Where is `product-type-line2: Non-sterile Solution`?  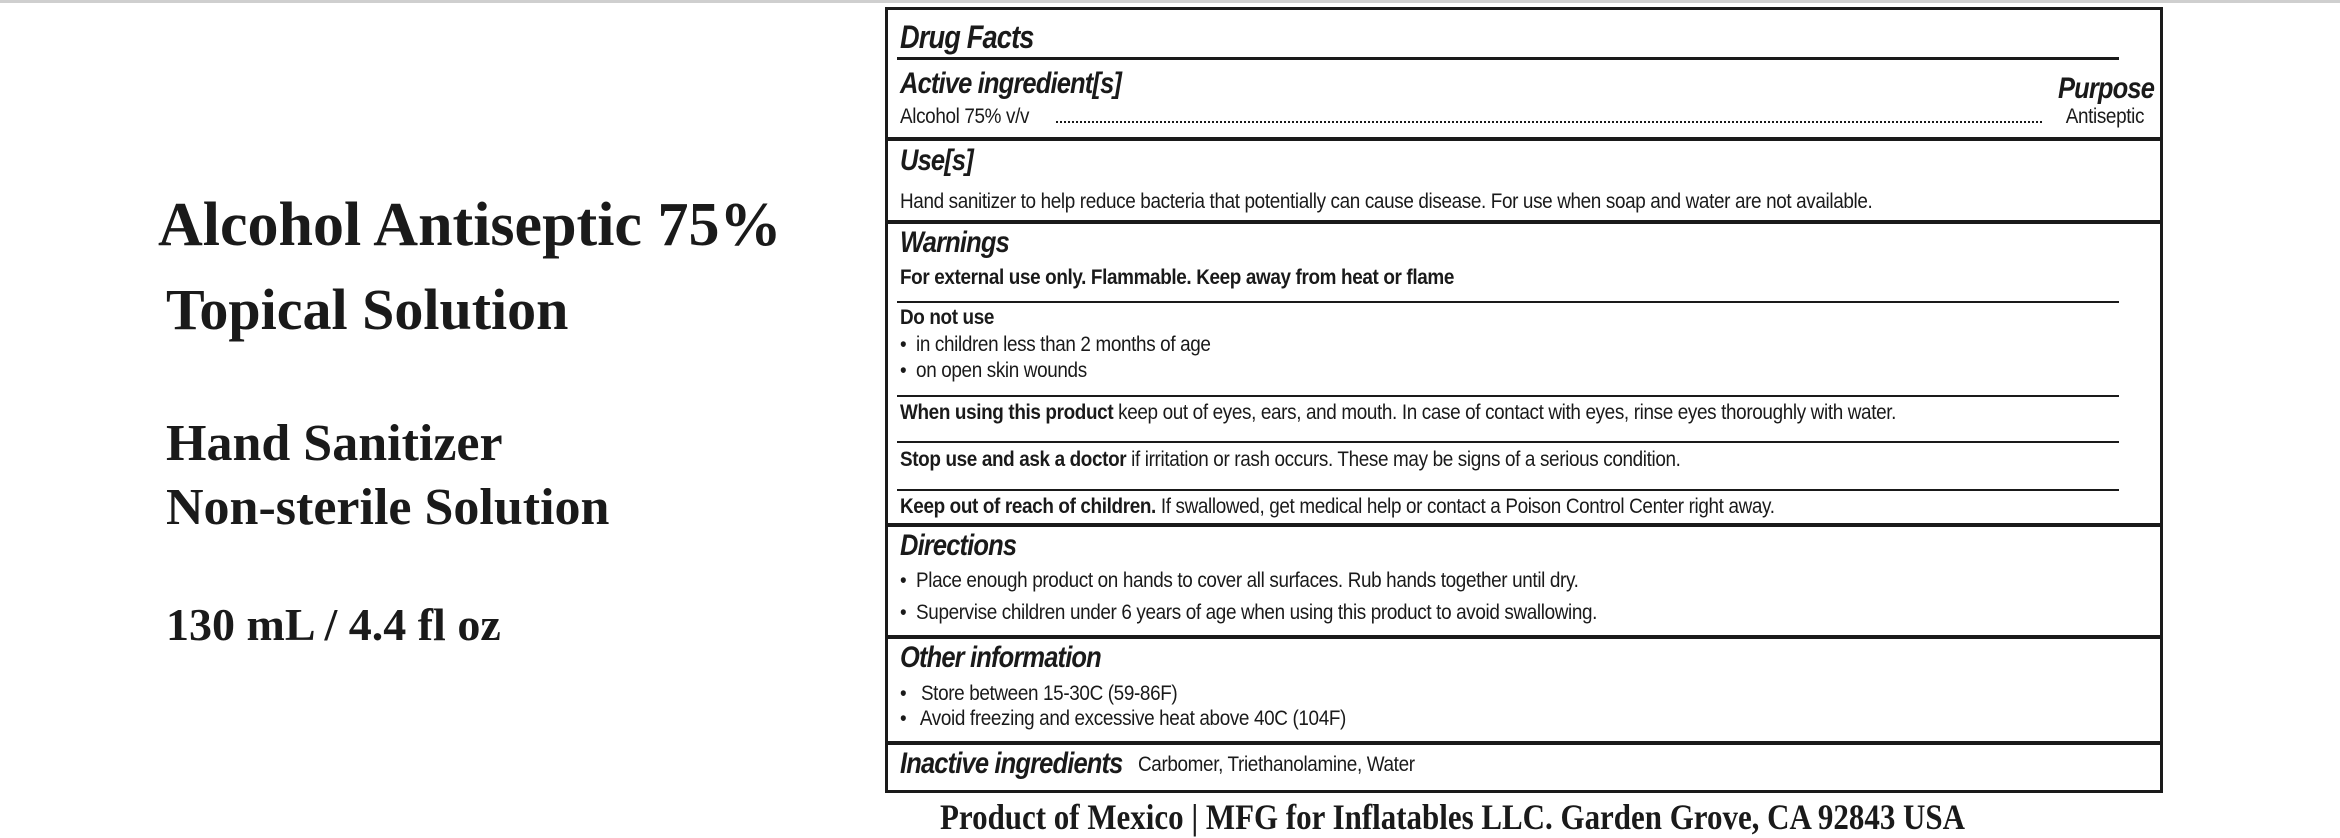
product-type-line2: Non-sterile Solution is located at coordinates (388, 507).